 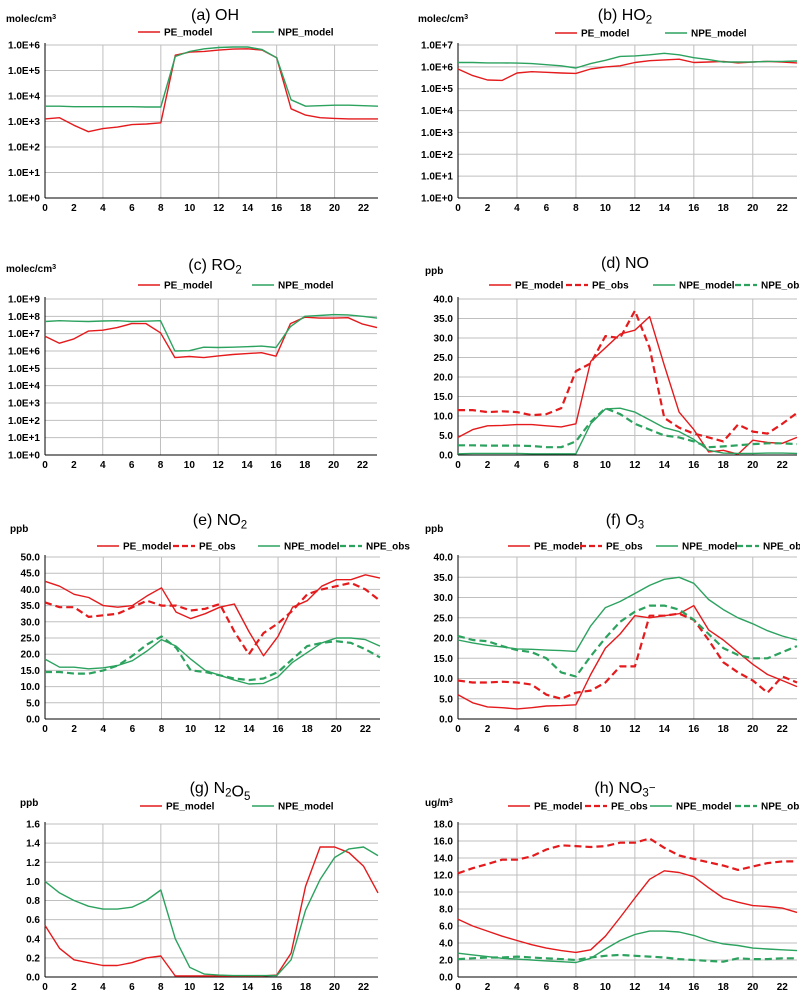 What do you see at coordinates (215, 266) in the screenshot?
I see `chart-title: (c) RO2` at bounding box center [215, 266].